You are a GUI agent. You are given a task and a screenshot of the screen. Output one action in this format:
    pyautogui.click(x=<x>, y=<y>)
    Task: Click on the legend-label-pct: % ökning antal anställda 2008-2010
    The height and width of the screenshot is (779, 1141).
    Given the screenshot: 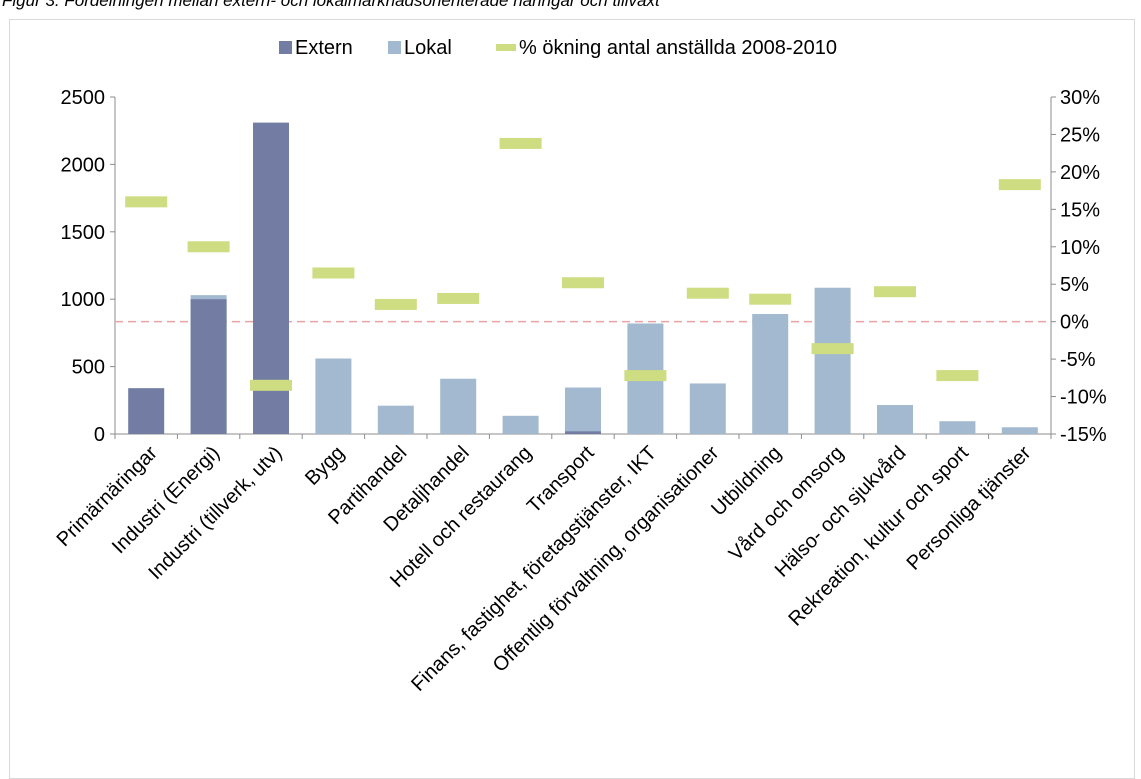 What is the action you would take?
    pyautogui.click(x=678, y=48)
    